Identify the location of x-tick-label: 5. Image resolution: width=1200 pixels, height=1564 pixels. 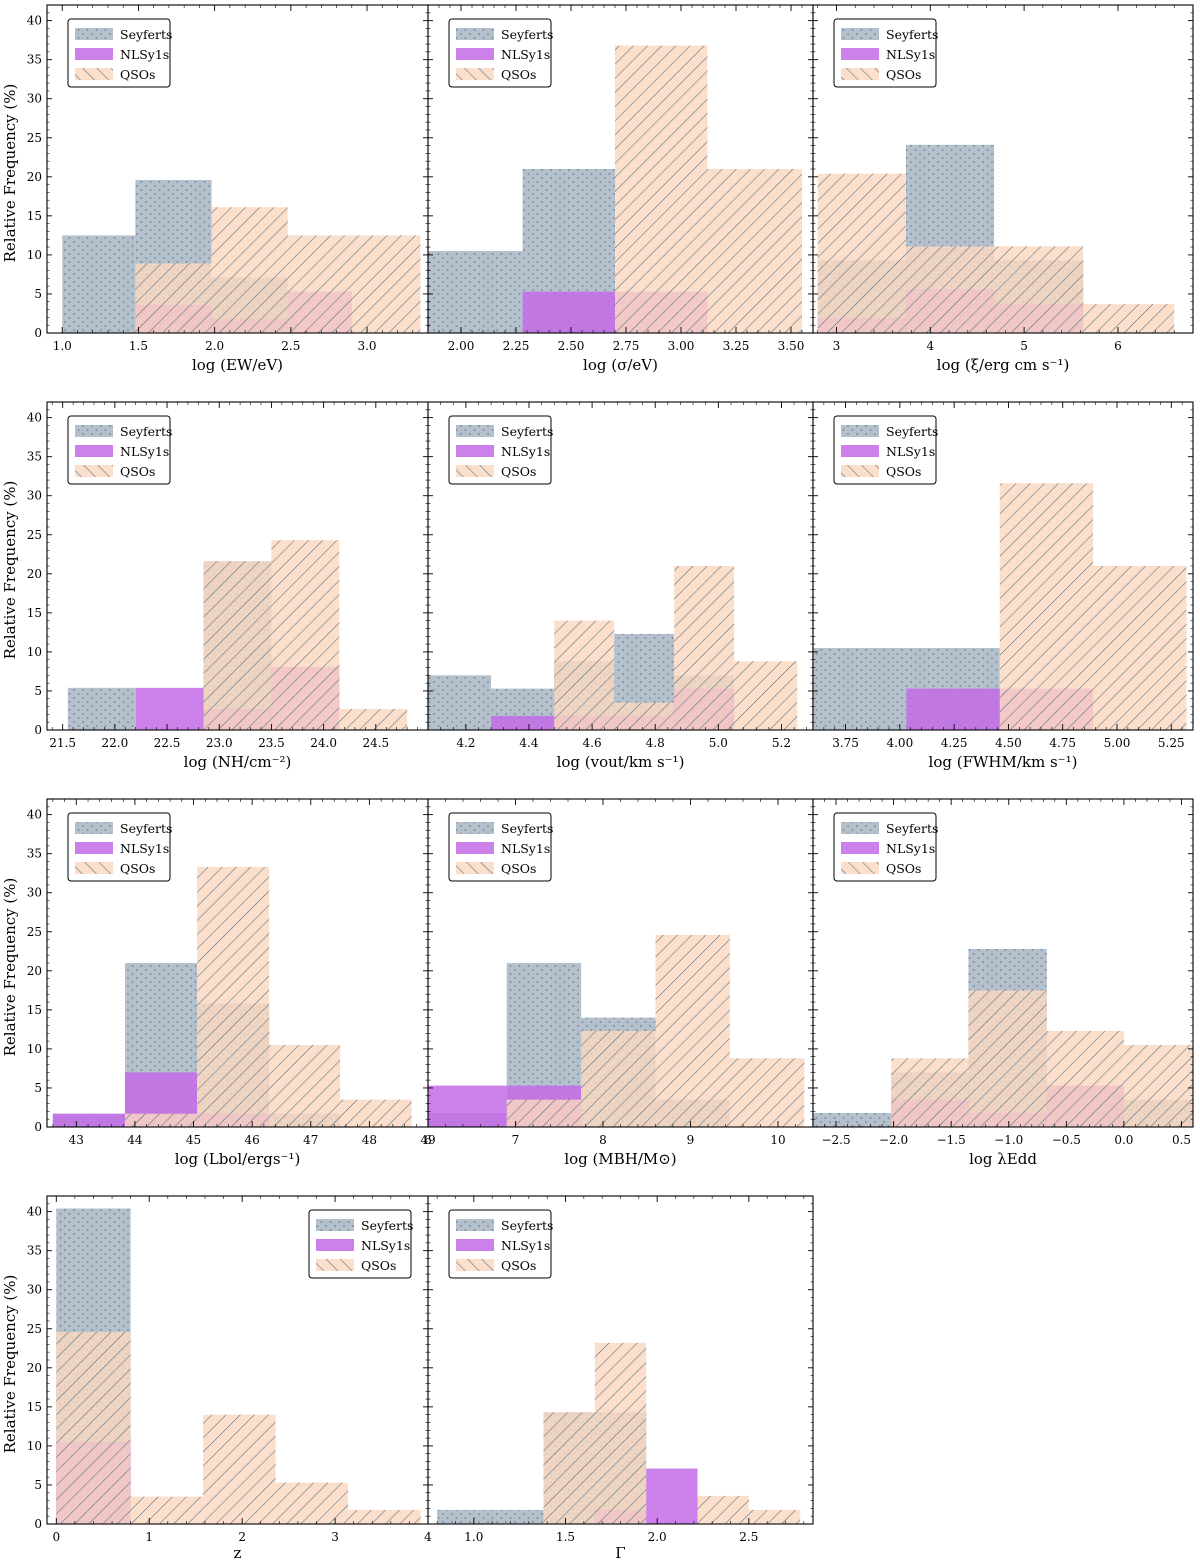
(1024, 346).